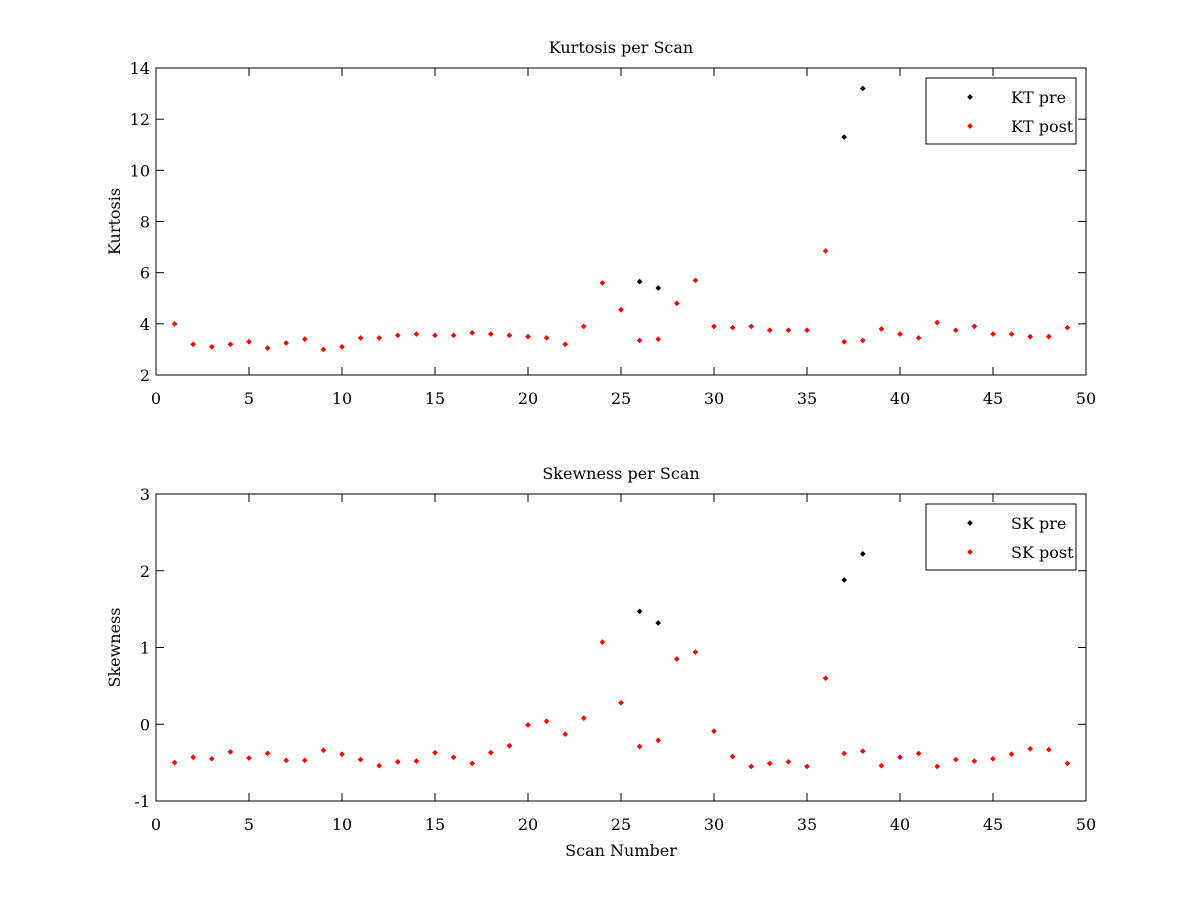  I want to click on legend-entry: KT post, so click(1042, 126).